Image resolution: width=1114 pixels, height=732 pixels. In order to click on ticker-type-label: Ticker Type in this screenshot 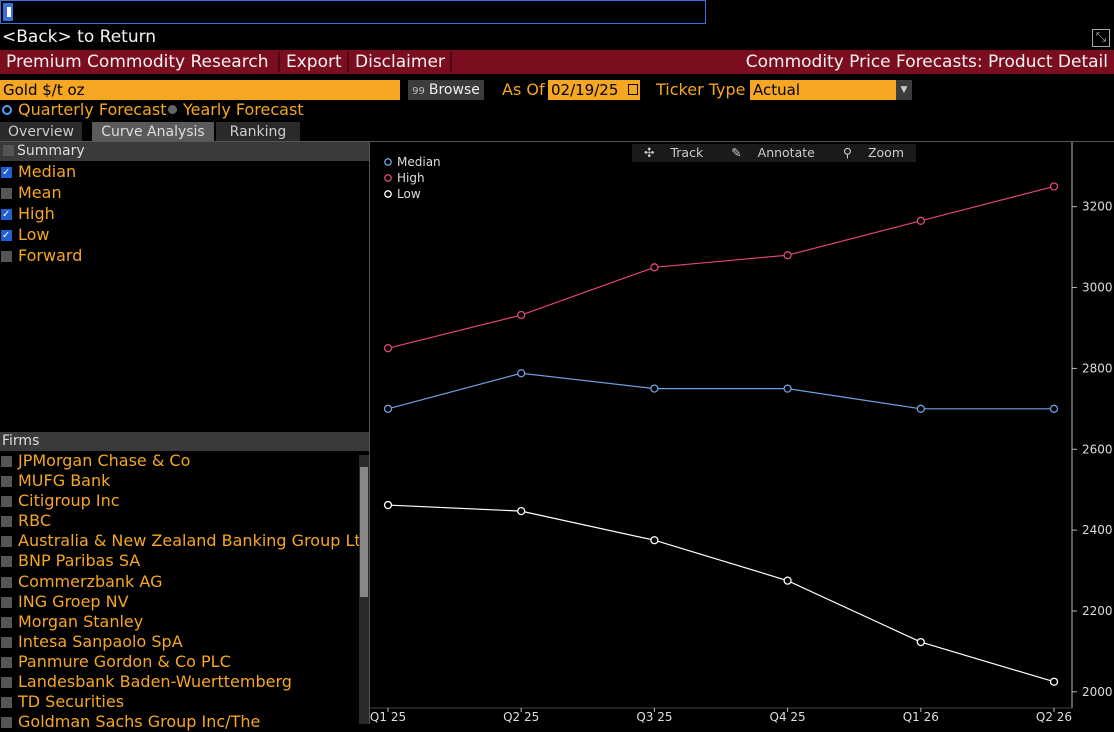, I will do `click(701, 89)`.